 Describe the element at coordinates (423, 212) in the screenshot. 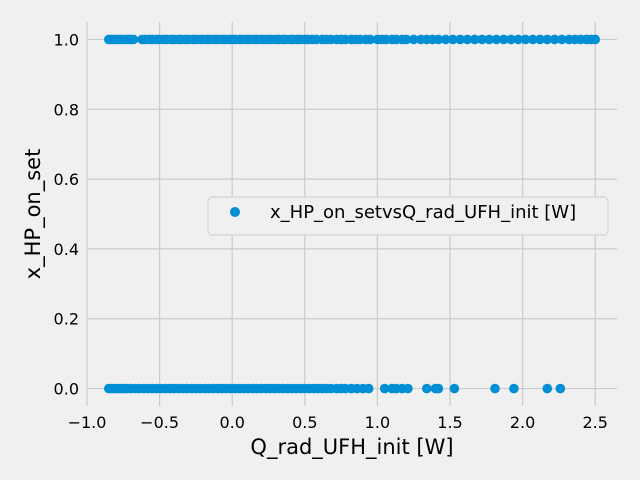

I see `legend-label: x_HP_on_setvsQ_rad_UFH_init [W]` at that location.